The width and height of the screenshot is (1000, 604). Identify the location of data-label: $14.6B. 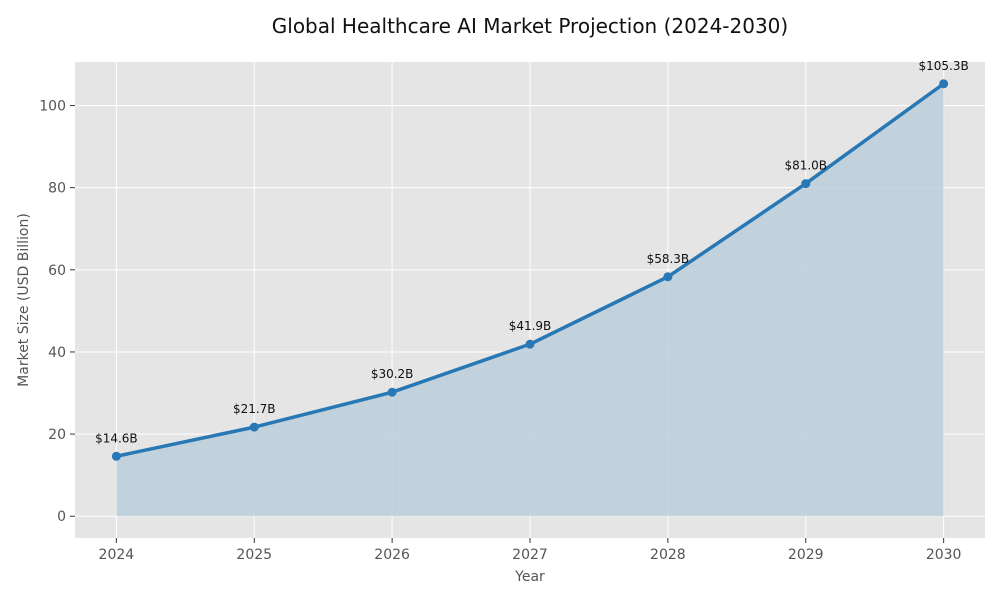
(116, 438).